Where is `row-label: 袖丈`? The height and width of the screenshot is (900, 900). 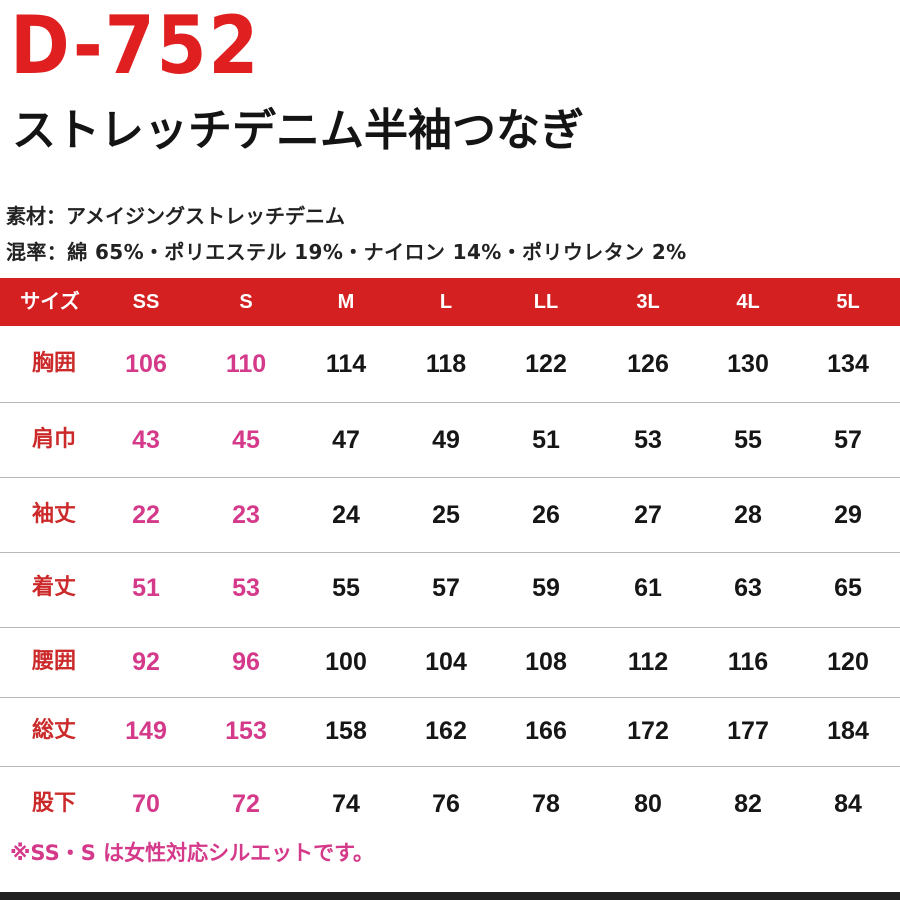 row-label: 袖丈 is located at coordinates (53, 514).